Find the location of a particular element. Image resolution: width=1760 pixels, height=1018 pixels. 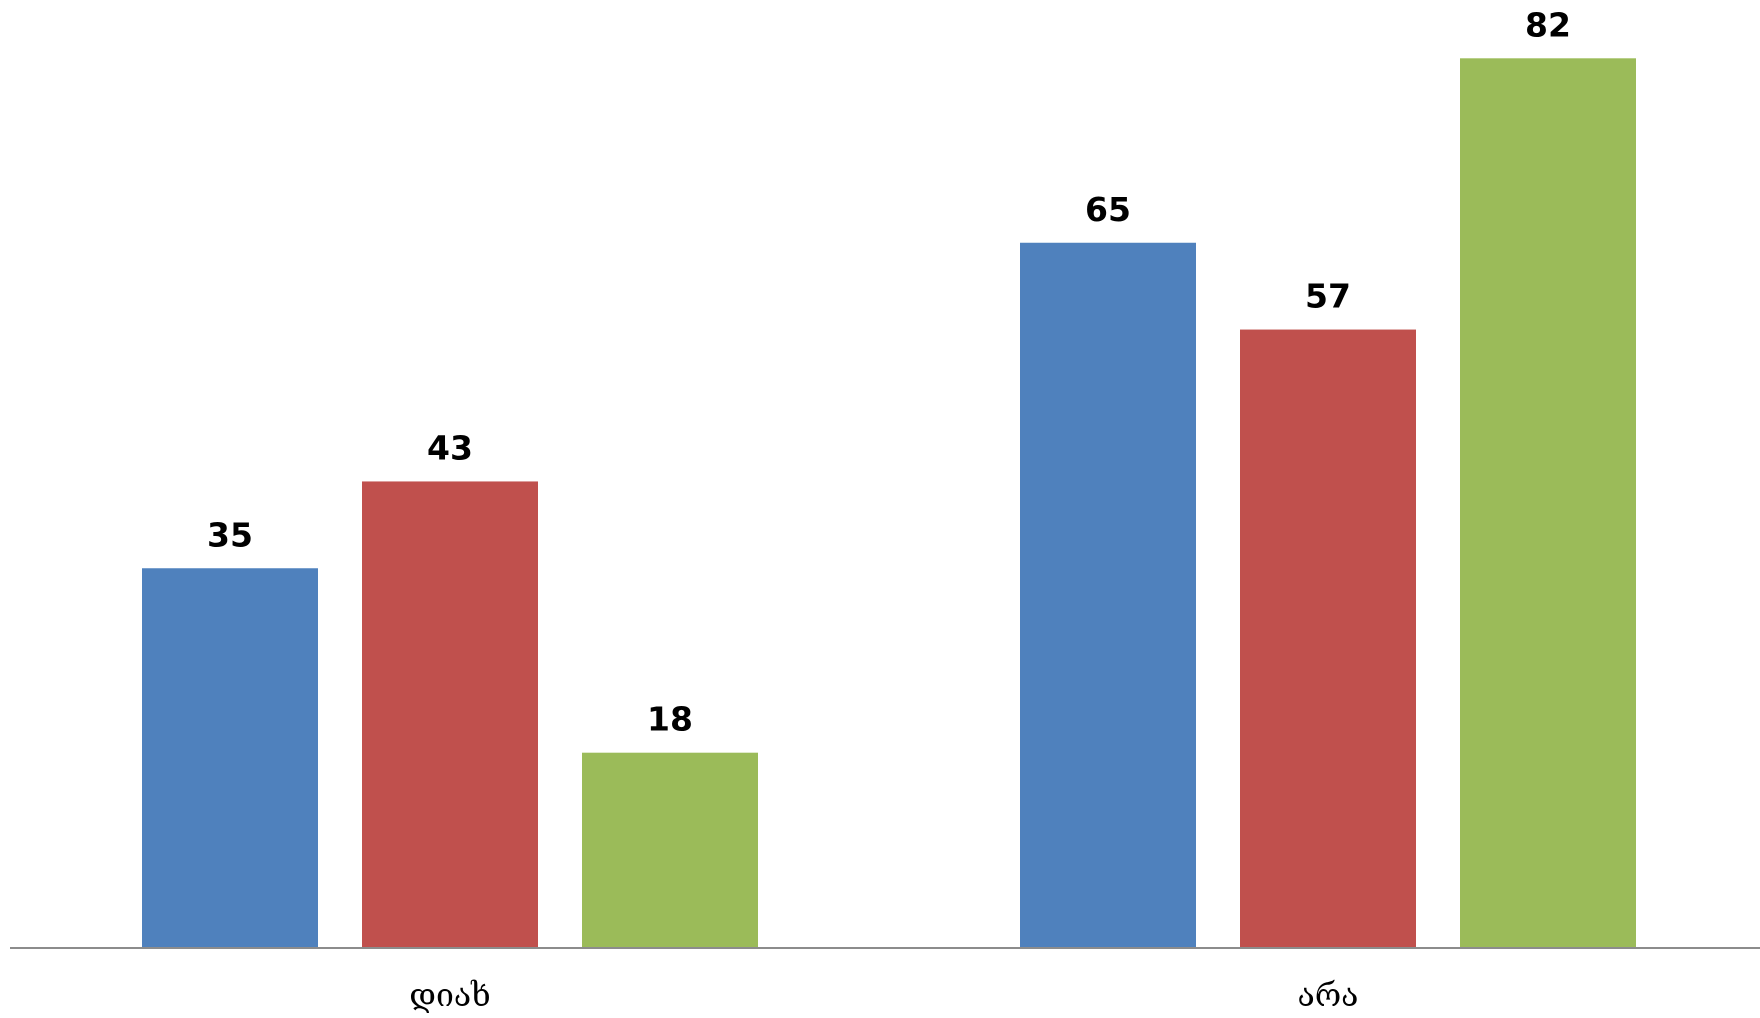

category-label-0: დიახ is located at coordinates (449, 995).